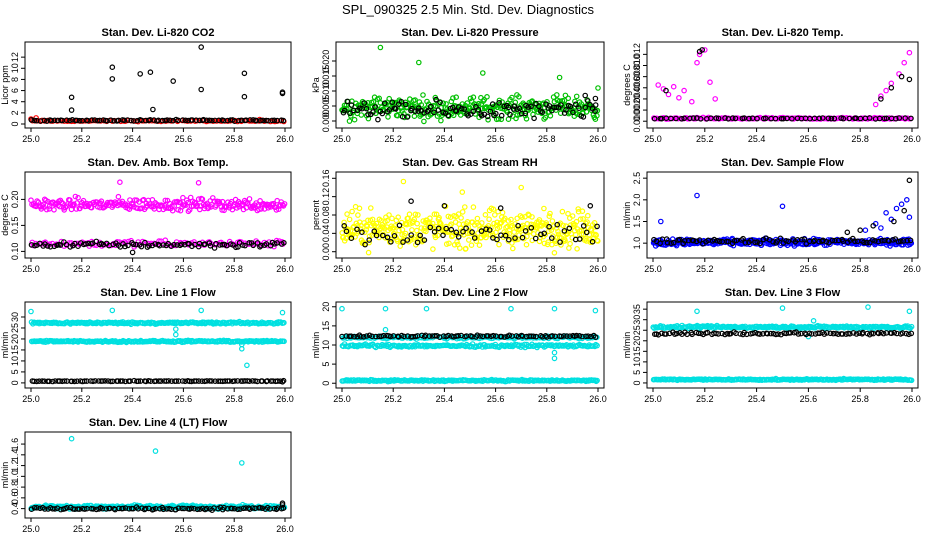  What do you see at coordinates (15, 200) in the screenshot?
I see `y-tick-label: 0.20` at bounding box center [15, 200].